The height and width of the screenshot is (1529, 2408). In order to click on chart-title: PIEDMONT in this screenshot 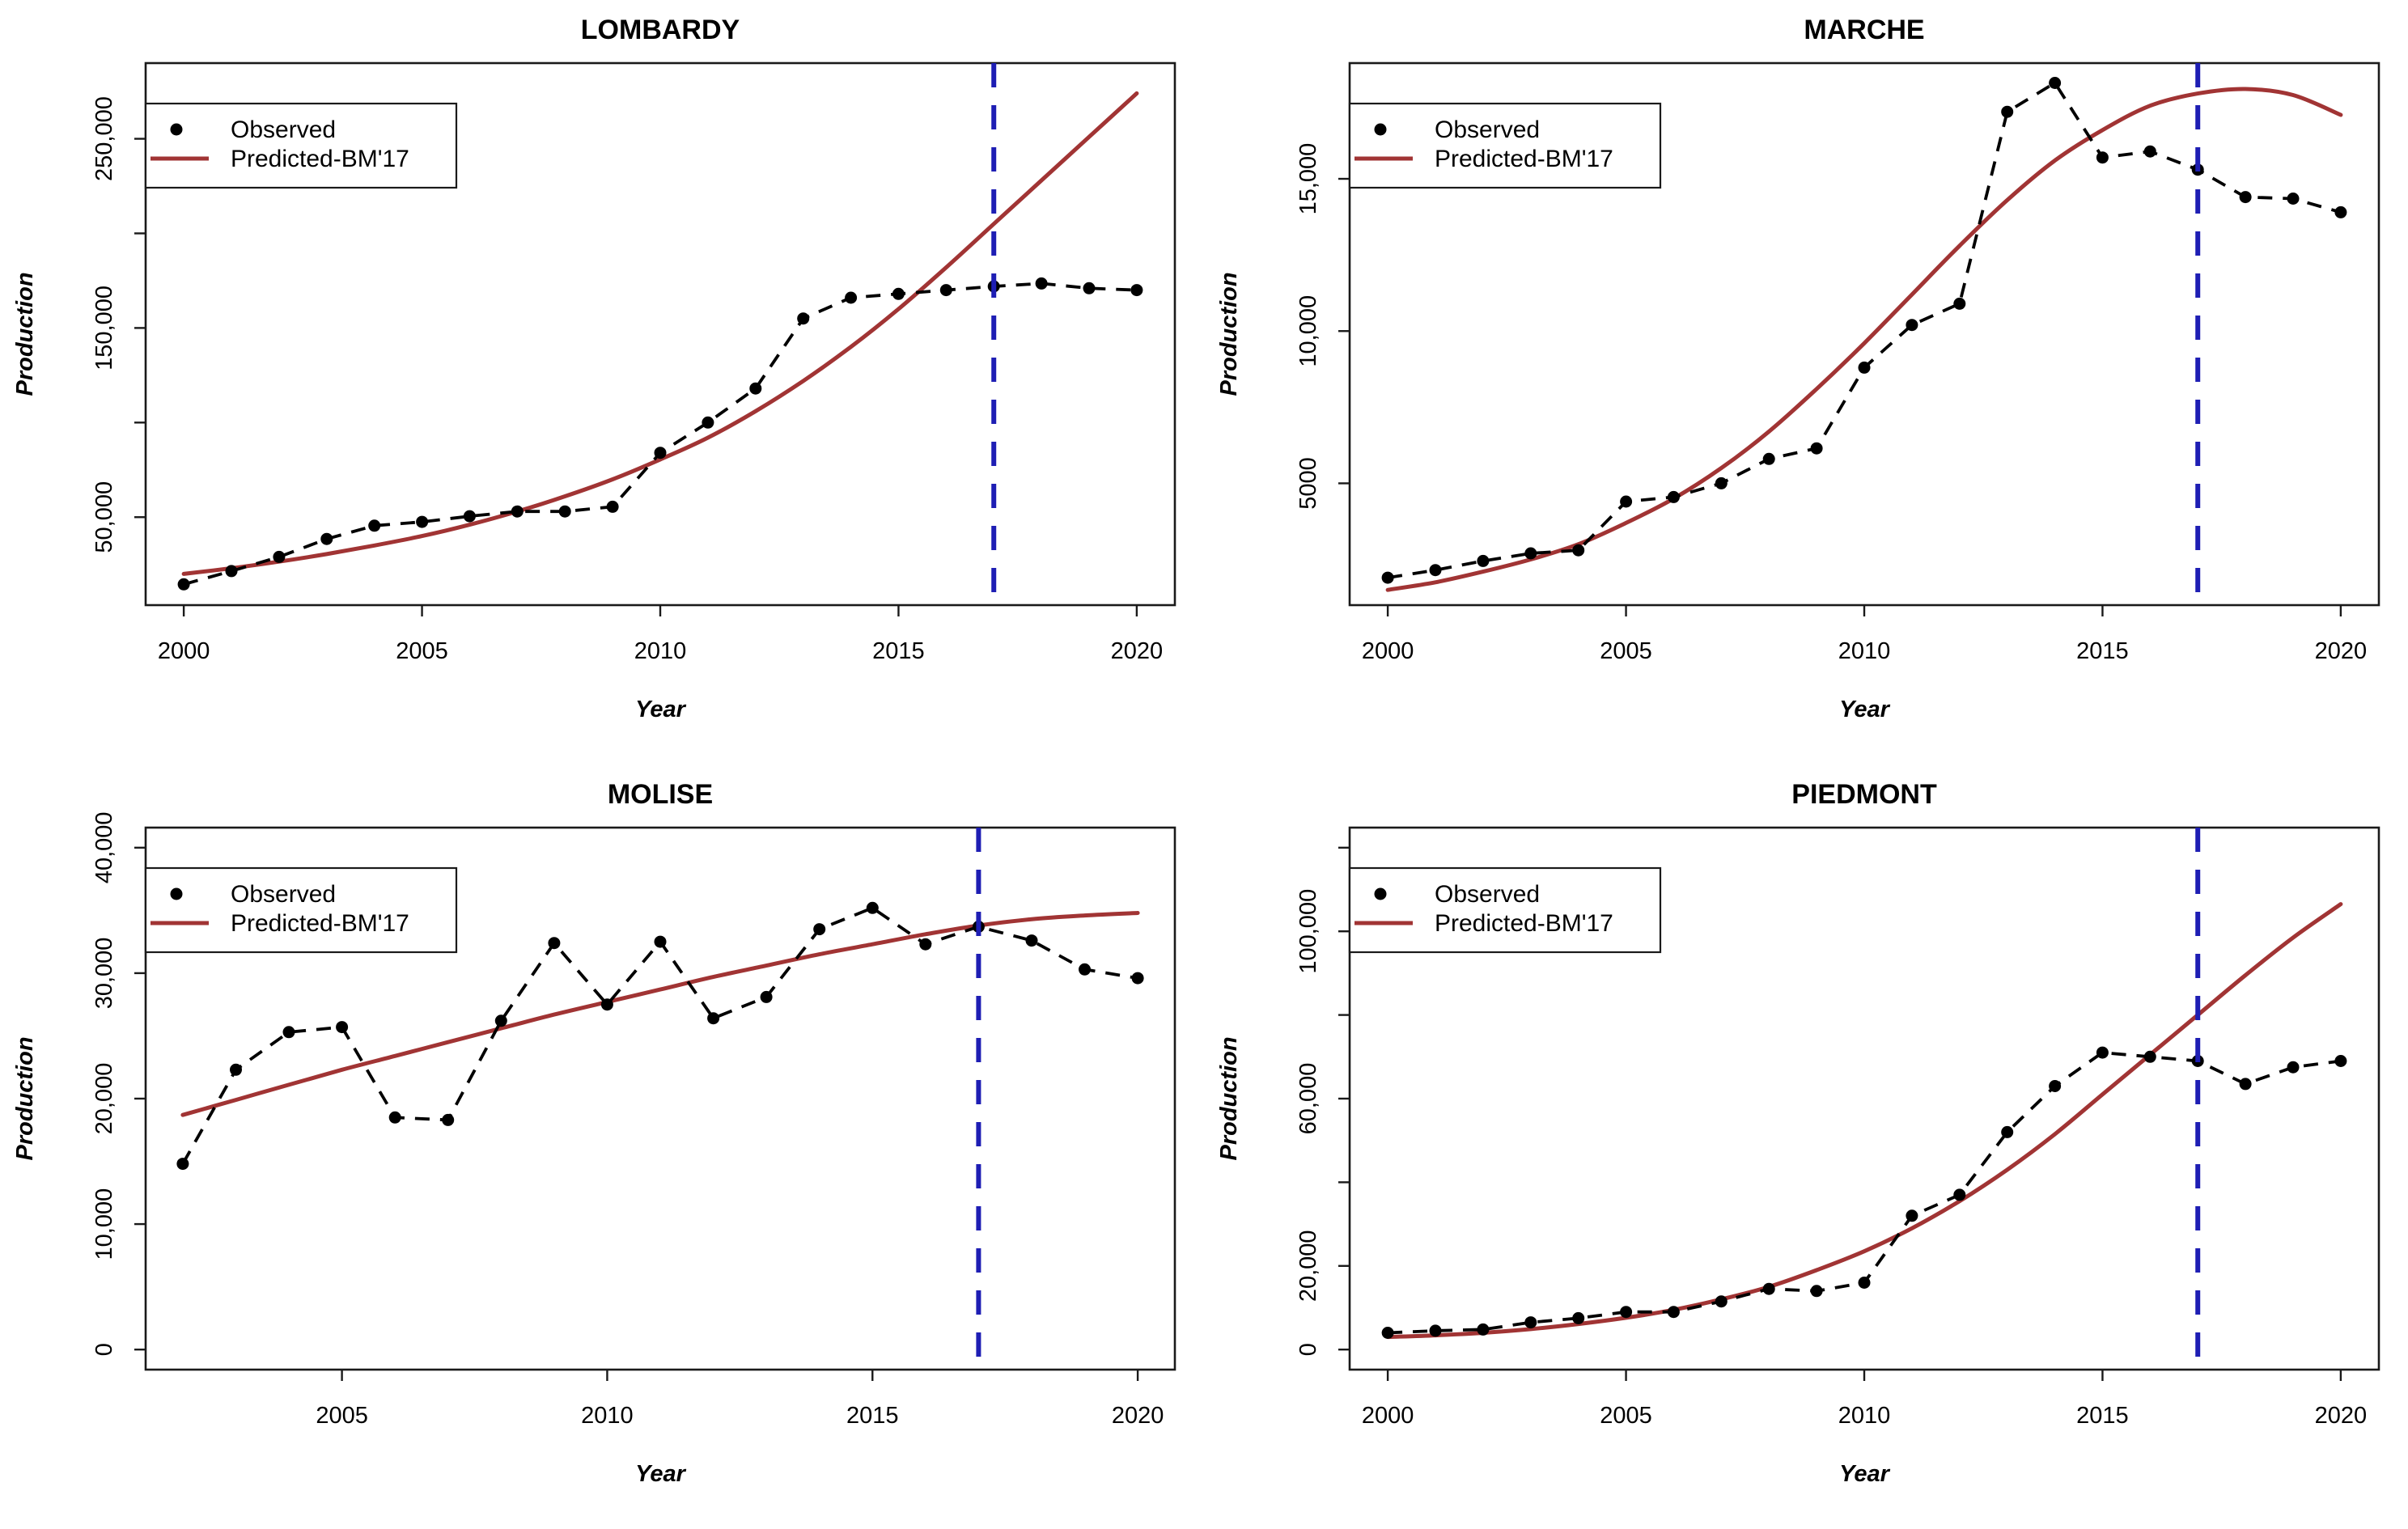, I will do `click(1864, 795)`.